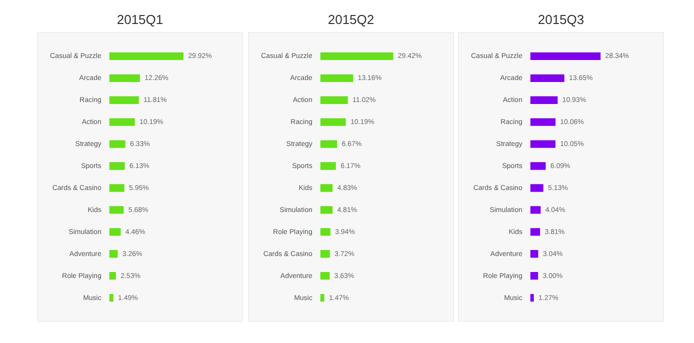  I want to click on chart-title: 2015Q2, so click(351, 20).